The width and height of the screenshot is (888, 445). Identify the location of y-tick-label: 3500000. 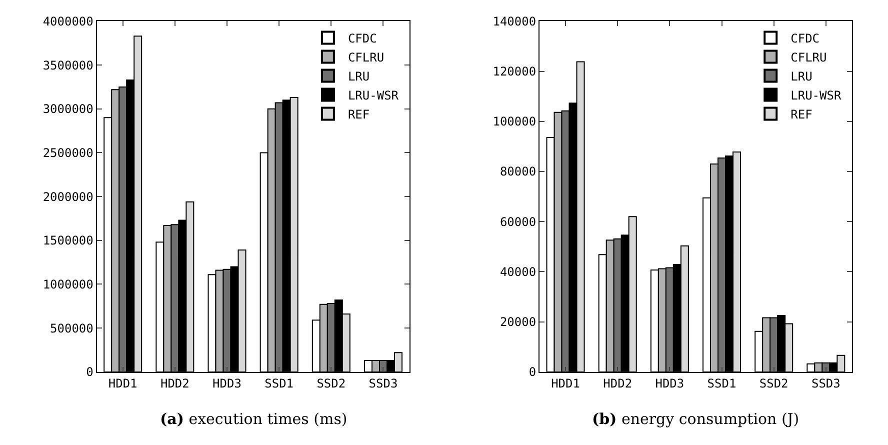
(68, 65).